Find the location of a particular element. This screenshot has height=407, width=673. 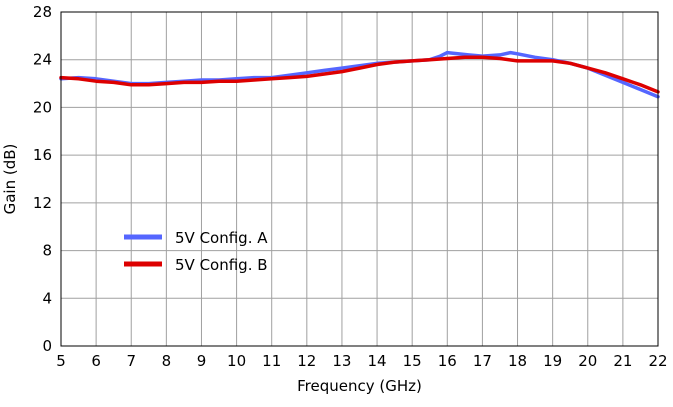

y-tick-label: 12 is located at coordinates (42, 203).